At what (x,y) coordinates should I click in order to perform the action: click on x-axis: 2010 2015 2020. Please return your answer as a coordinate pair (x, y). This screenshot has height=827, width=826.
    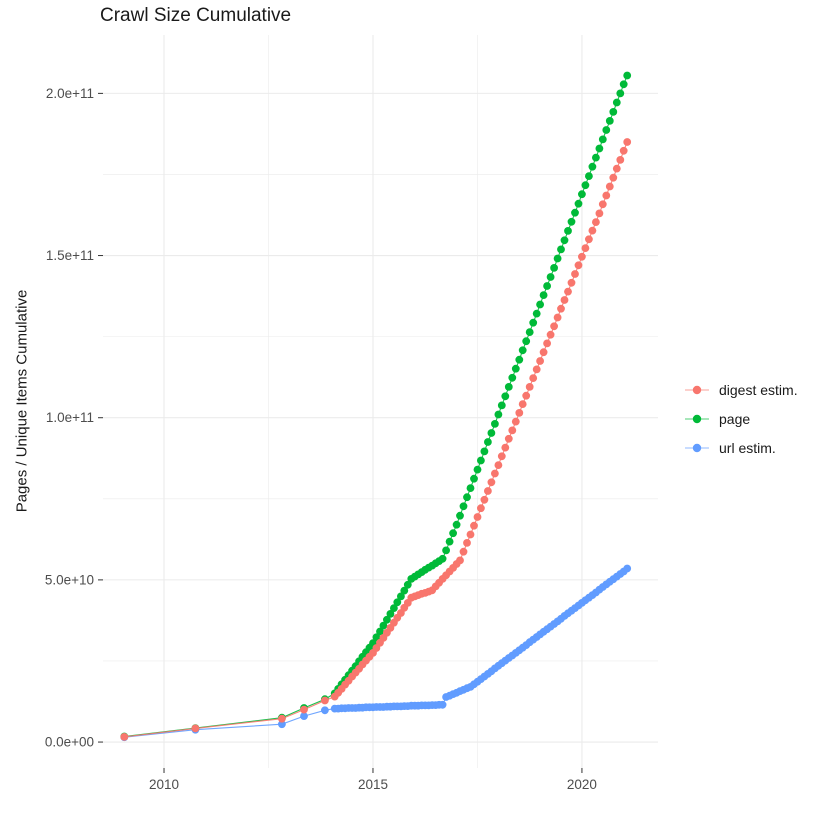
    Looking at the image, I should click on (373, 780).